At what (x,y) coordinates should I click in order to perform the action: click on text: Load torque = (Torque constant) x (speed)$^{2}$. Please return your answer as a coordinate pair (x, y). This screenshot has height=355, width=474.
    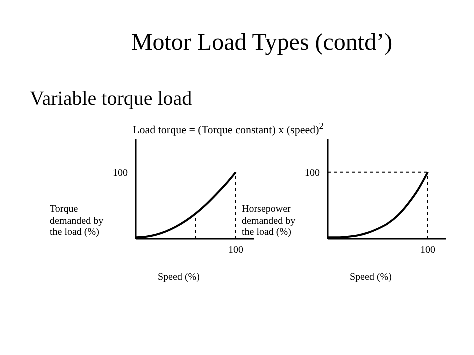
    Looking at the image, I should click on (228, 129).